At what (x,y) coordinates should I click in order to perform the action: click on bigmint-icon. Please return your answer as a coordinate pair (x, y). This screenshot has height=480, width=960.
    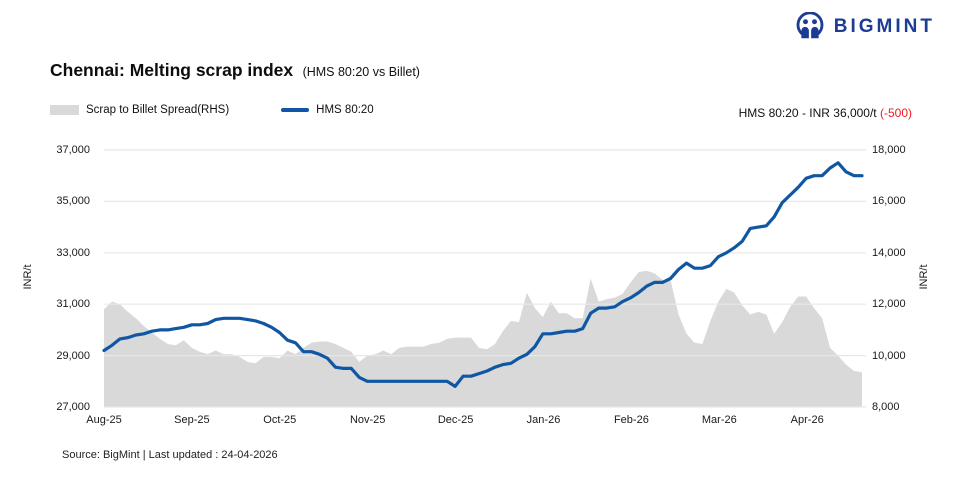
    Looking at the image, I should click on (810, 25).